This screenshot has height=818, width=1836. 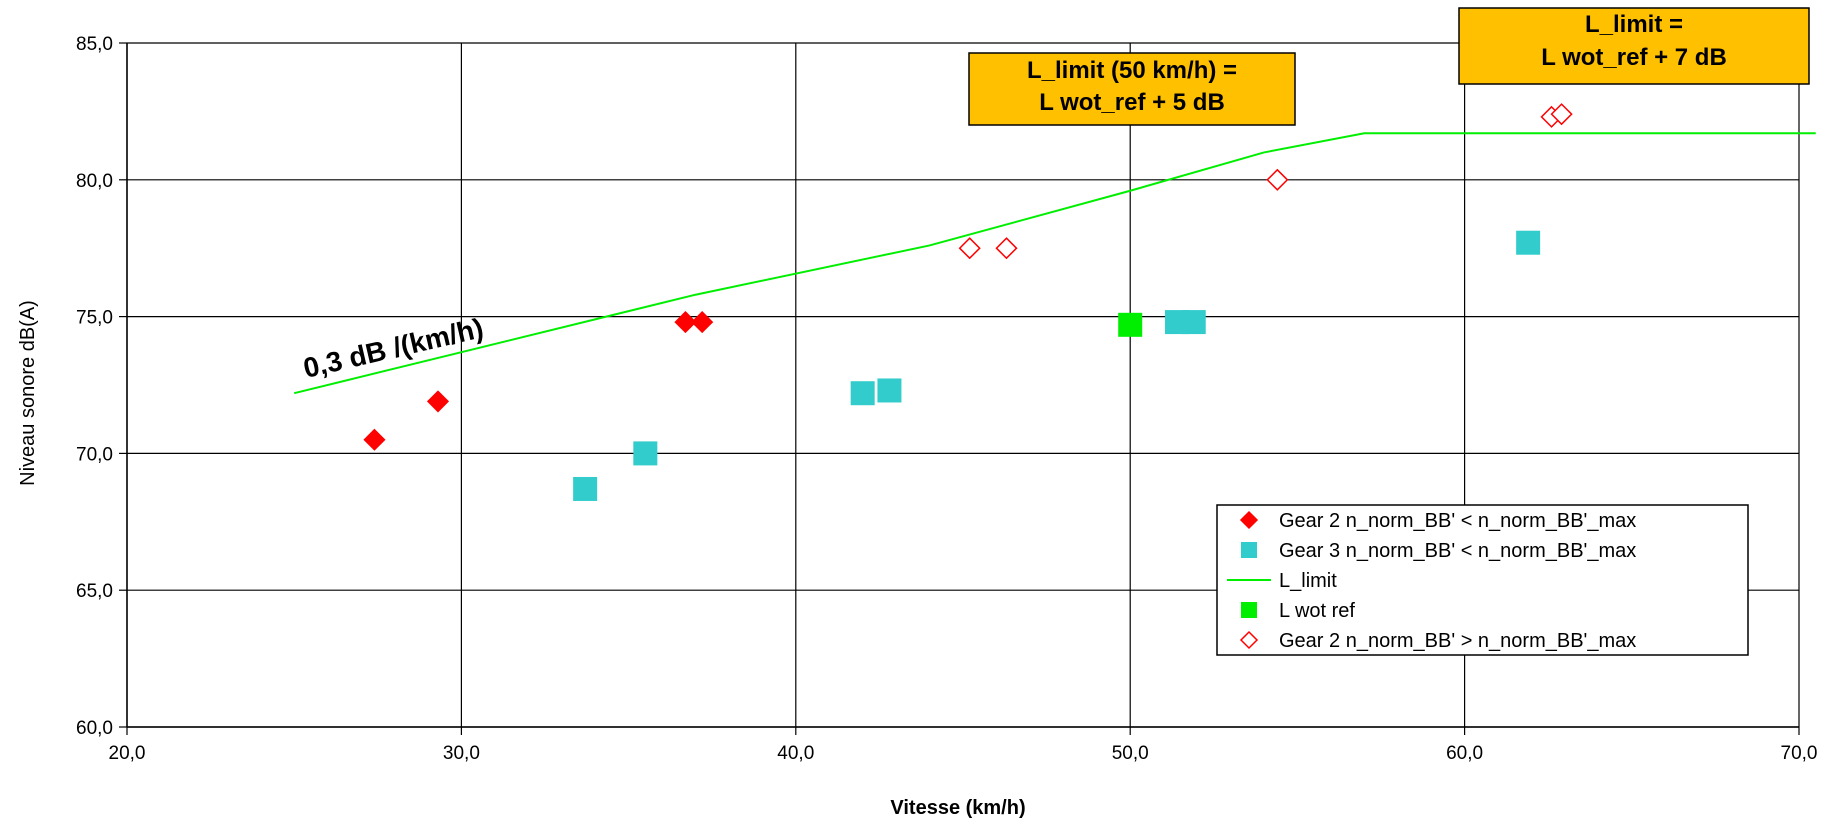 What do you see at coordinates (94, 591) in the screenshot?
I see `y-tick-label: 65,0` at bounding box center [94, 591].